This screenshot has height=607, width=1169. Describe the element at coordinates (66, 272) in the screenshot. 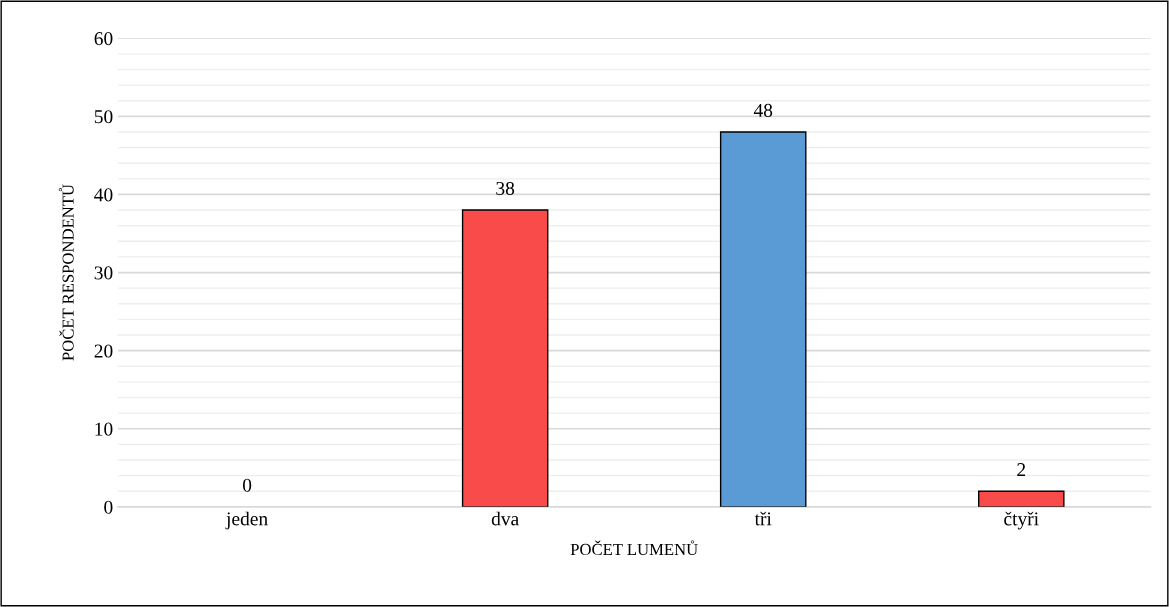

I see `y-axis-title: POČET RESPONDENTŮ` at that location.